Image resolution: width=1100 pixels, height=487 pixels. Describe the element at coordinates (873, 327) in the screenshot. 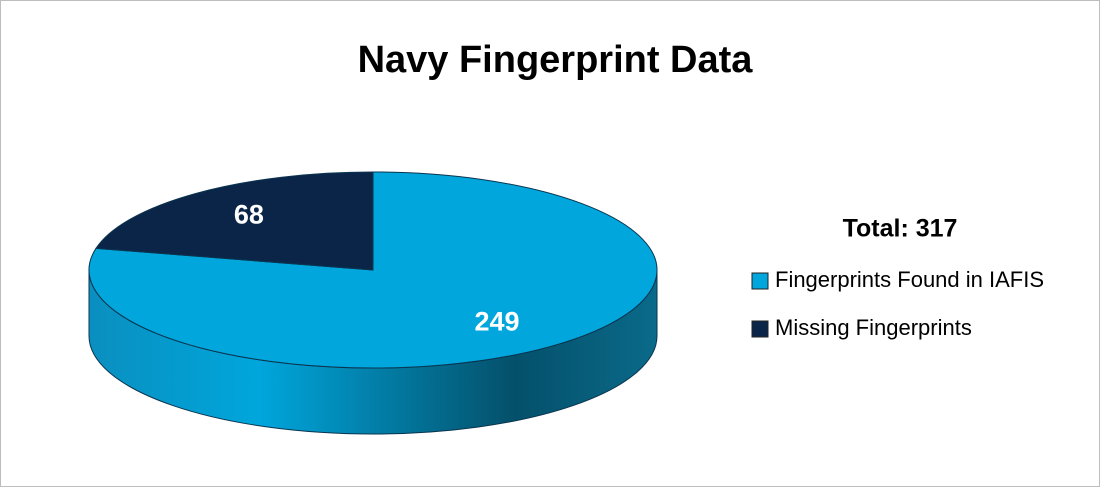

I see `legend-label: Missing Fingerprints` at that location.